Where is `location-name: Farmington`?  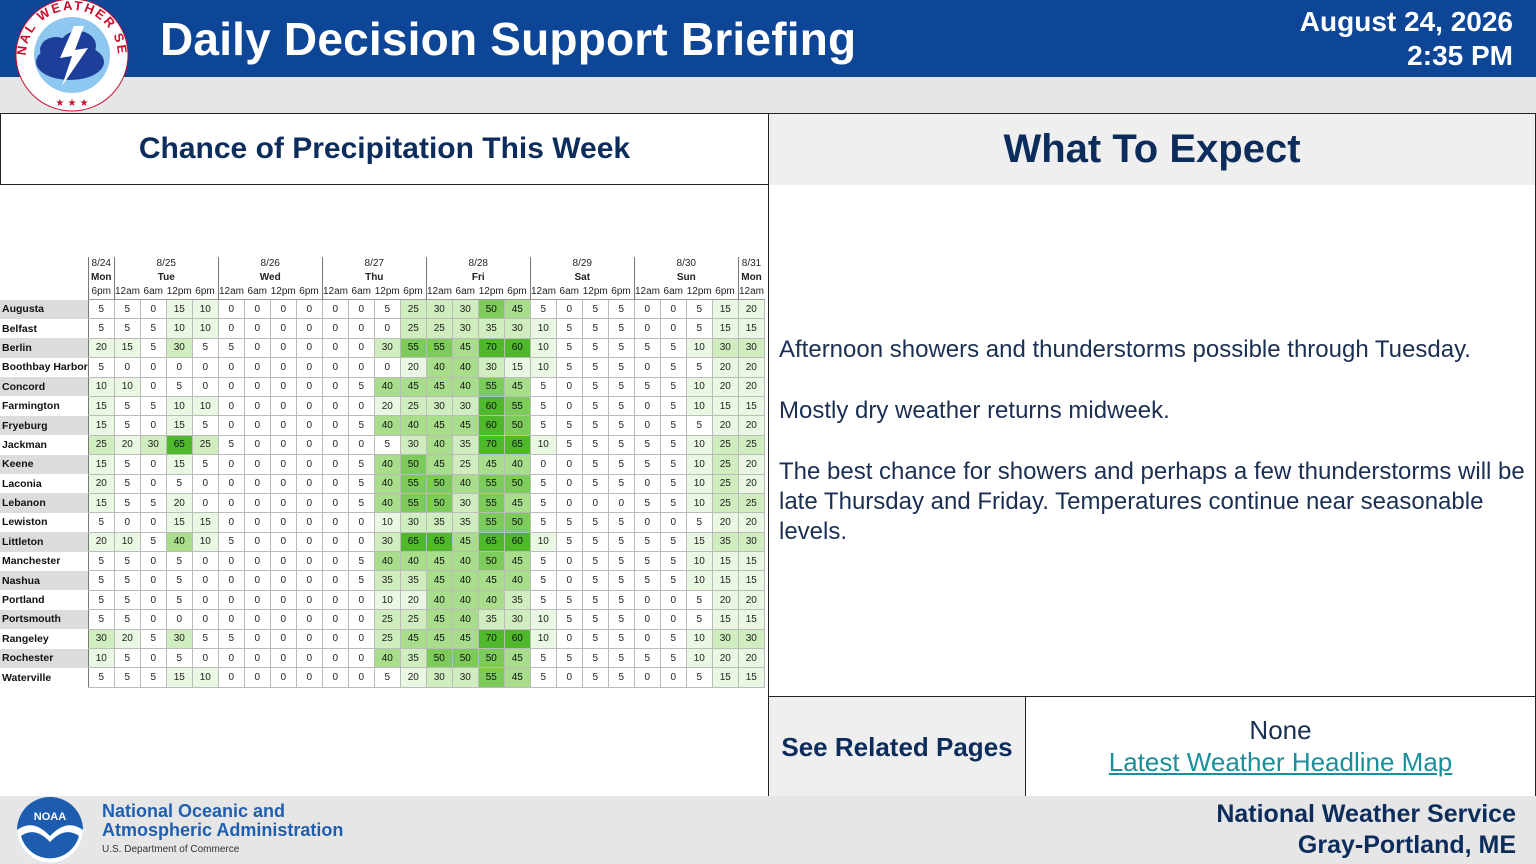 location-name: Farmington is located at coordinates (31, 406).